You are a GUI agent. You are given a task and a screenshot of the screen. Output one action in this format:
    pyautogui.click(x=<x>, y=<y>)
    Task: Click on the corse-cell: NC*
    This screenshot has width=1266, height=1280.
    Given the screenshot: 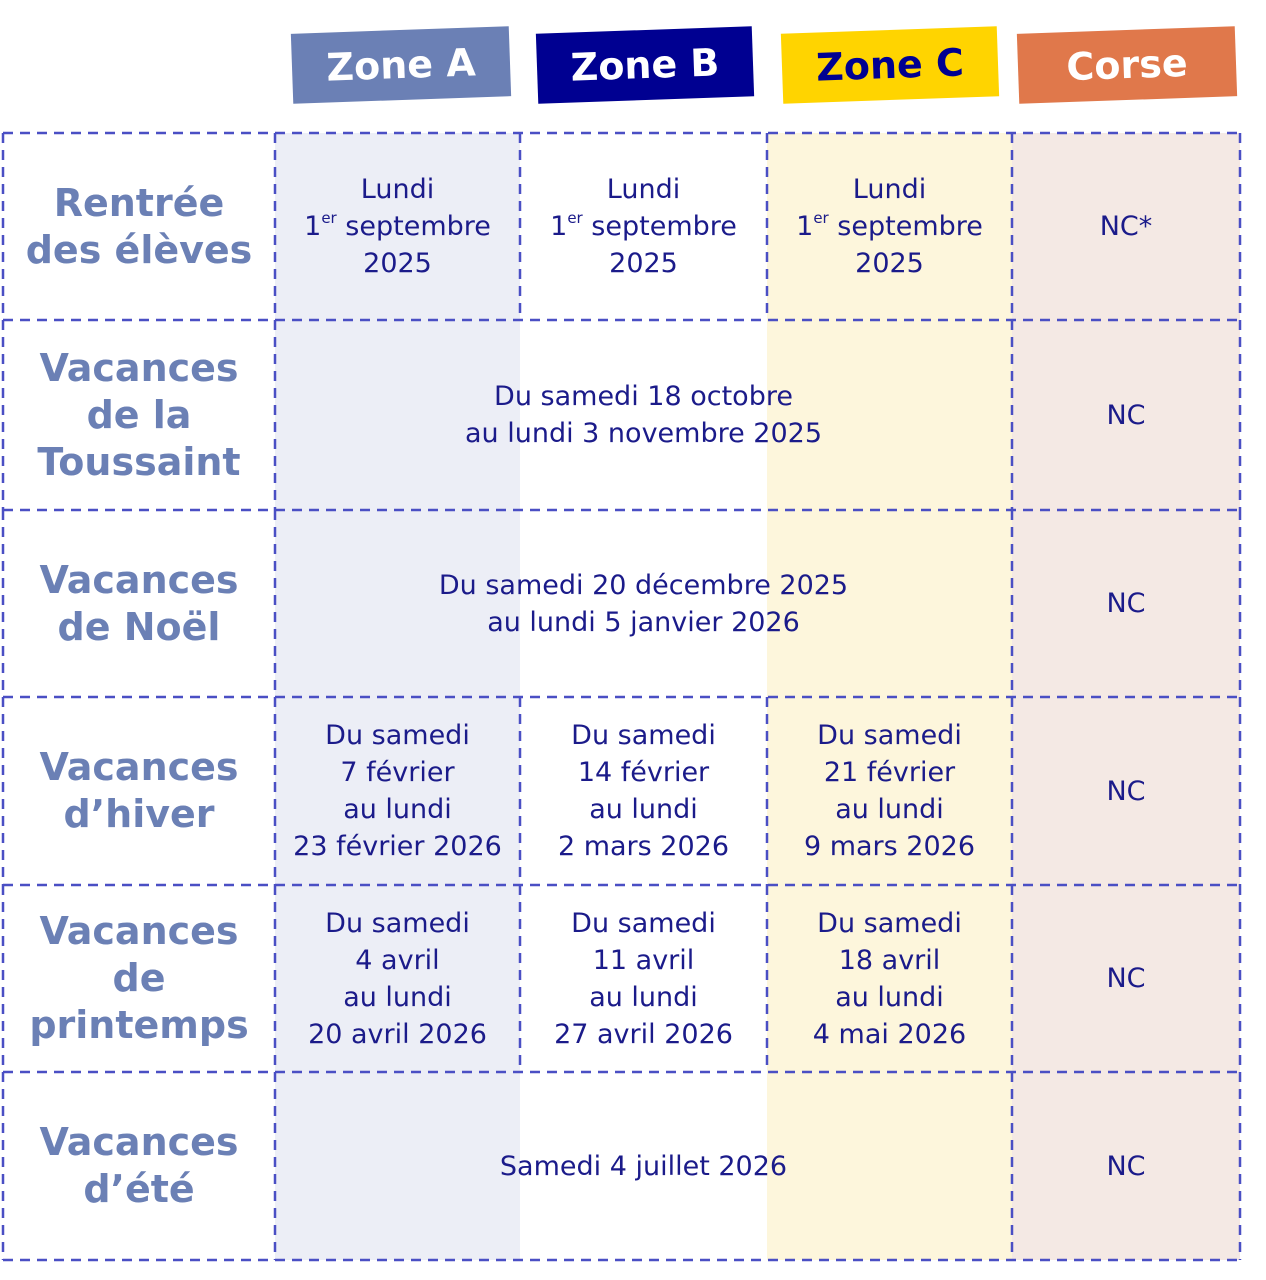 What is the action you would take?
    pyautogui.click(x=1126, y=226)
    